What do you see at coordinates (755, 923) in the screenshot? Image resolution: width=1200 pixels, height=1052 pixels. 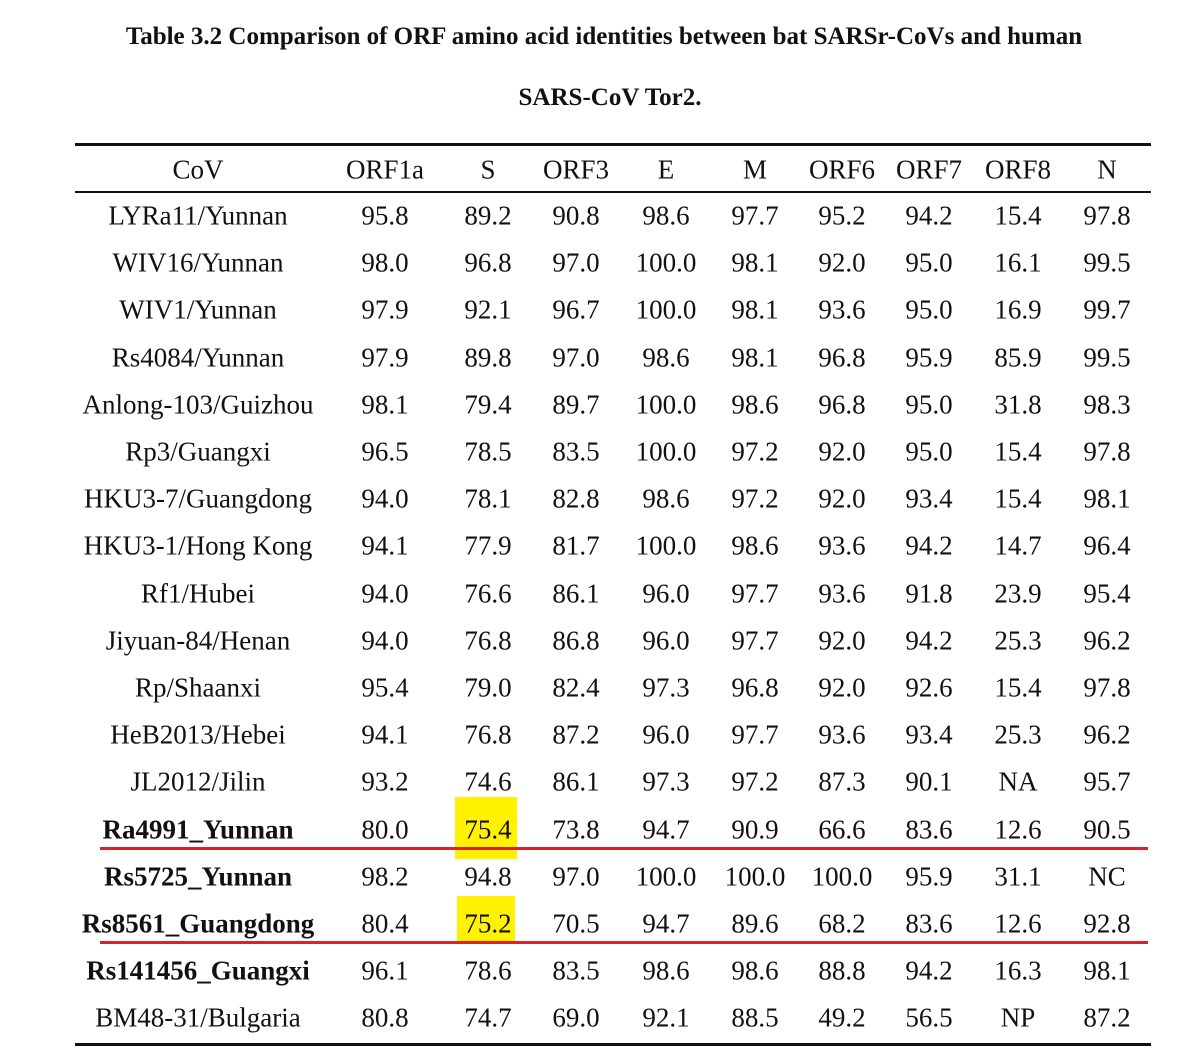 I see `cell: 89.6` at bounding box center [755, 923].